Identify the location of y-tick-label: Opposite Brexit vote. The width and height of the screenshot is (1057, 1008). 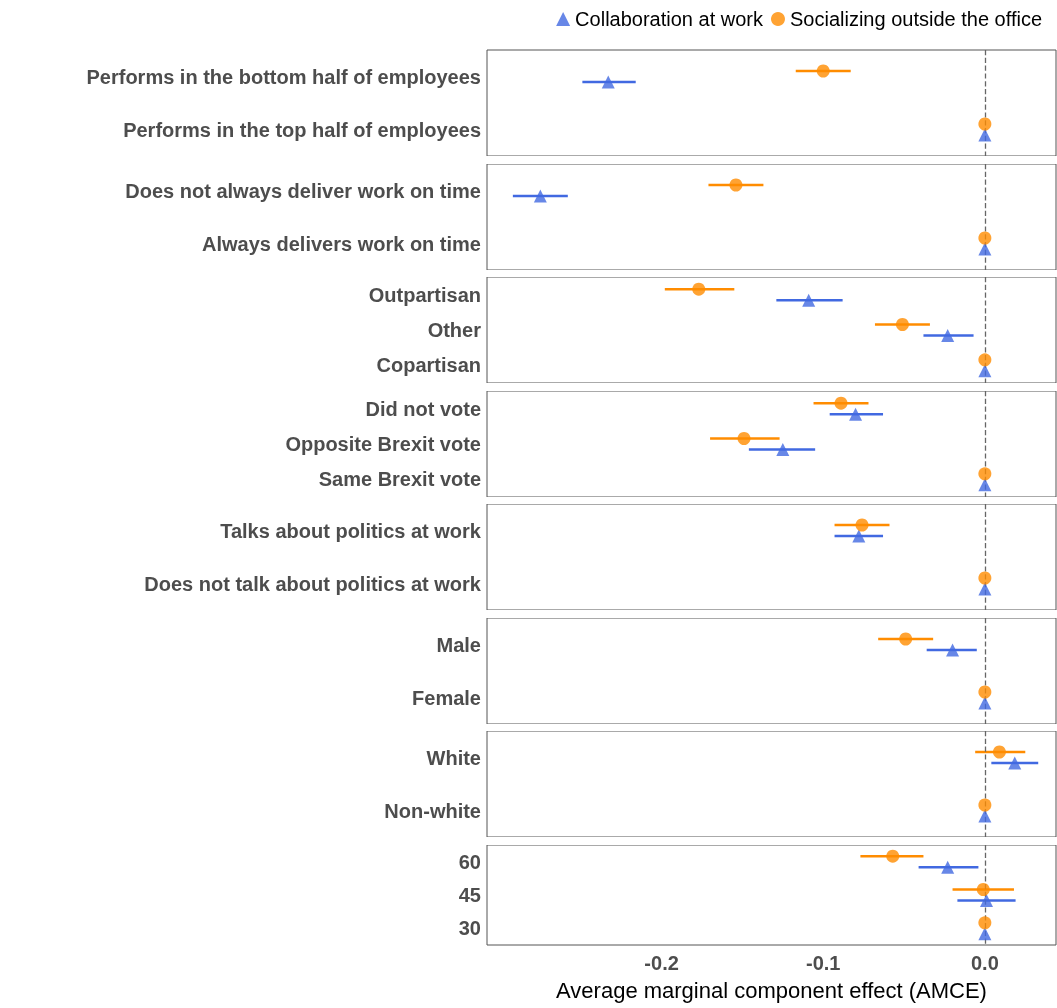
(383, 443).